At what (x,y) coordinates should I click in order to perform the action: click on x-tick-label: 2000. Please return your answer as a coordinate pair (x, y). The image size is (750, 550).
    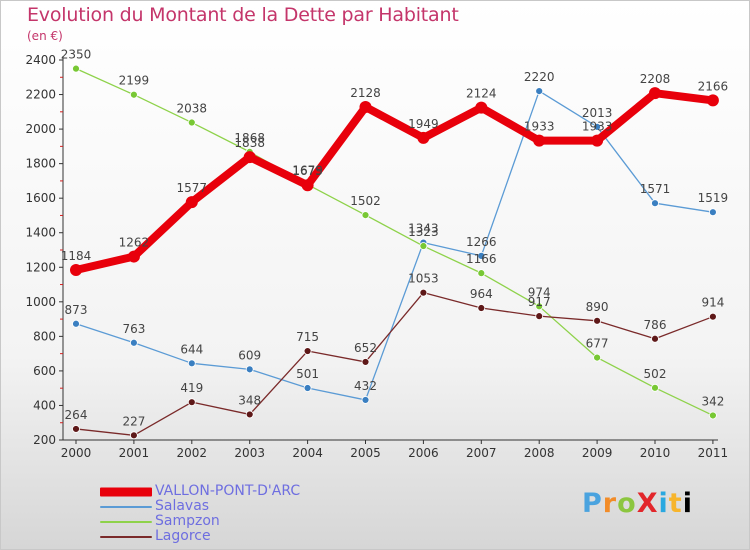
    Looking at the image, I should click on (76, 453).